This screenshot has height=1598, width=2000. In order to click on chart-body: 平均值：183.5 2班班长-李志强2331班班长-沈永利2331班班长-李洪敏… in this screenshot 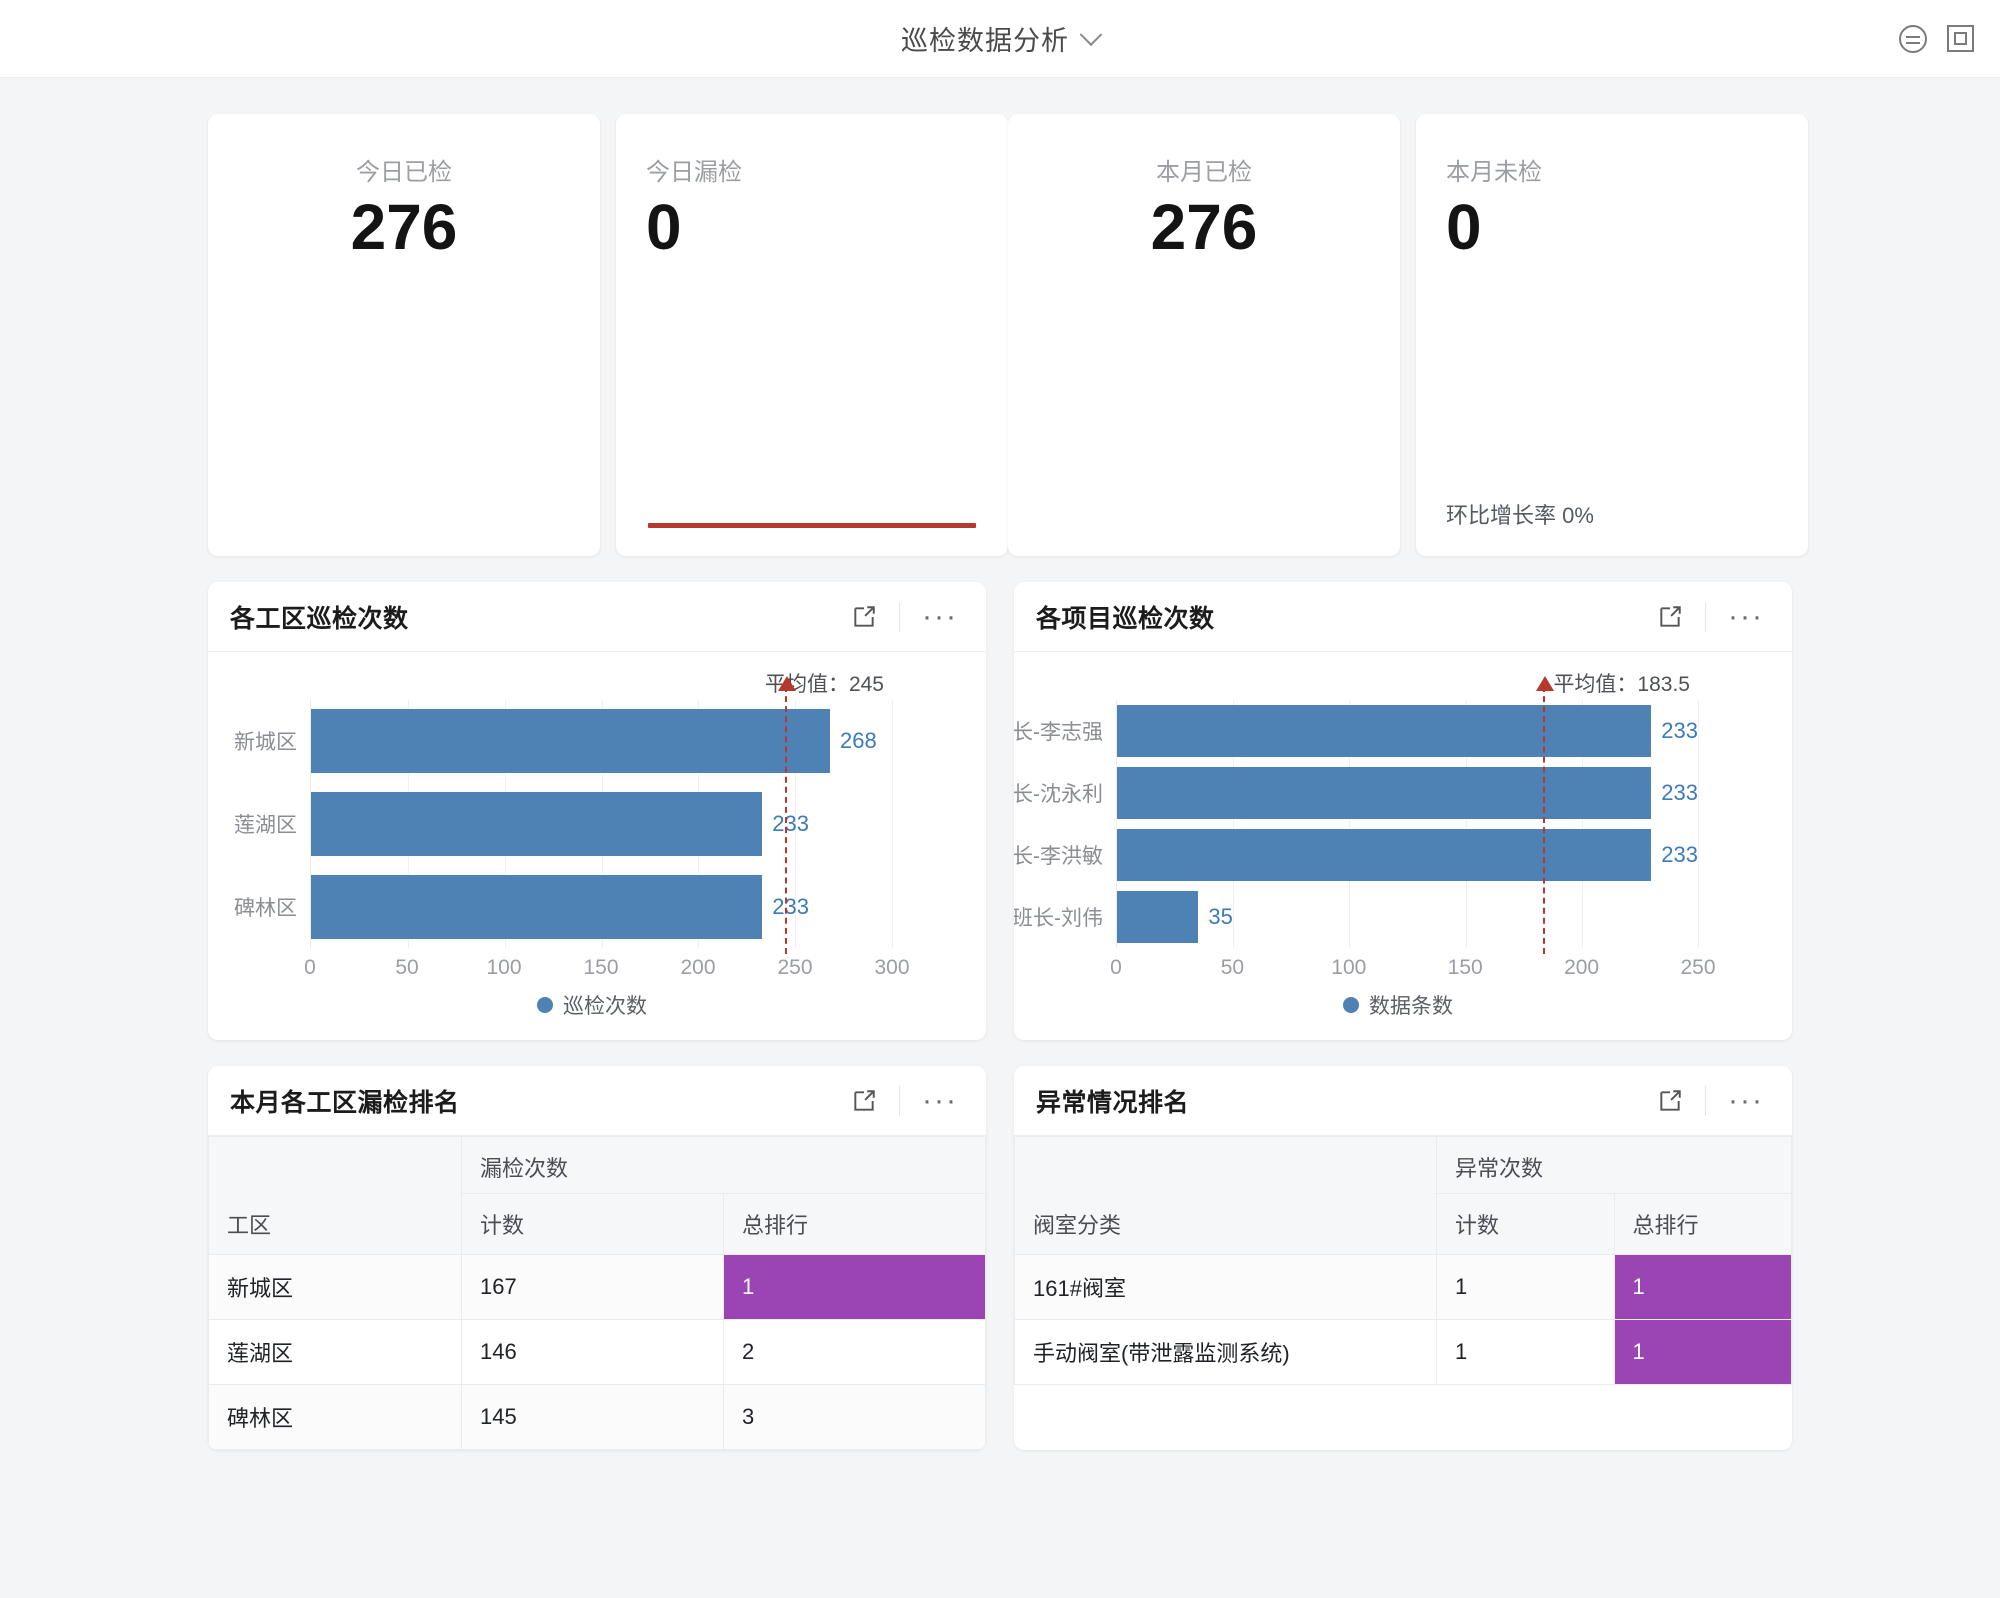, I will do `click(1403, 846)`.